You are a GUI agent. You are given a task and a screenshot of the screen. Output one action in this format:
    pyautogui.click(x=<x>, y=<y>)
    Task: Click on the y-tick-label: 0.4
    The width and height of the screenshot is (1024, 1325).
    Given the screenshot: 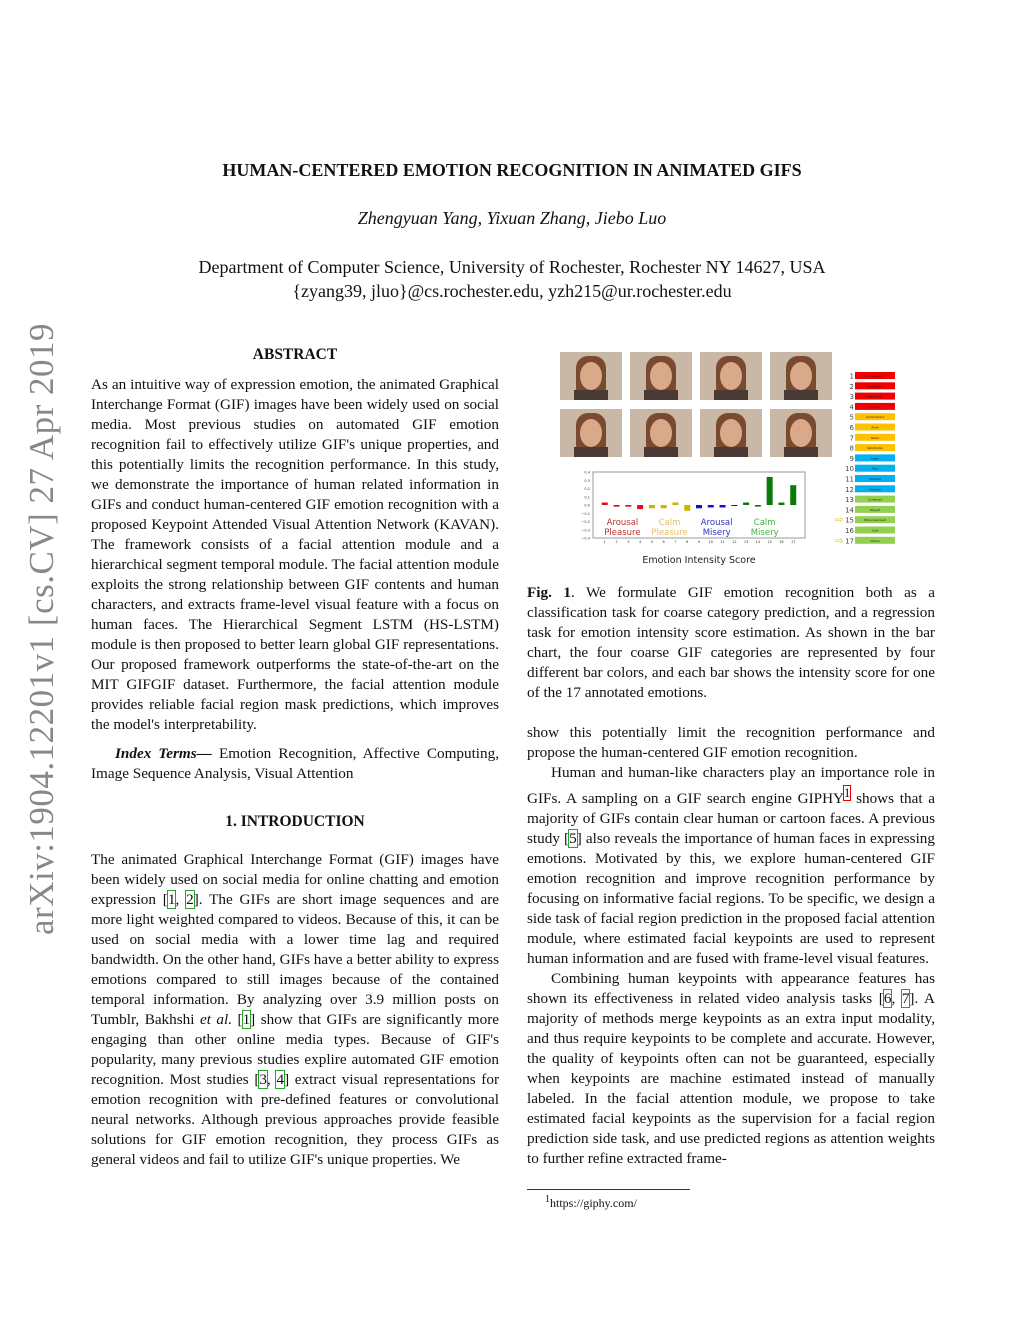 What is the action you would take?
    pyautogui.click(x=587, y=473)
    